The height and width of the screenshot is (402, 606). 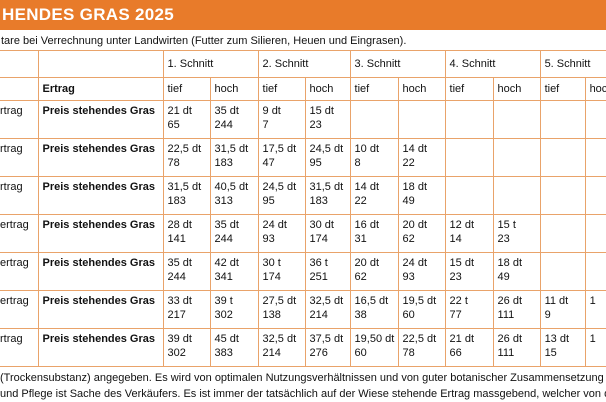 I want to click on cell: 20 dt 62, so click(x=421, y=233).